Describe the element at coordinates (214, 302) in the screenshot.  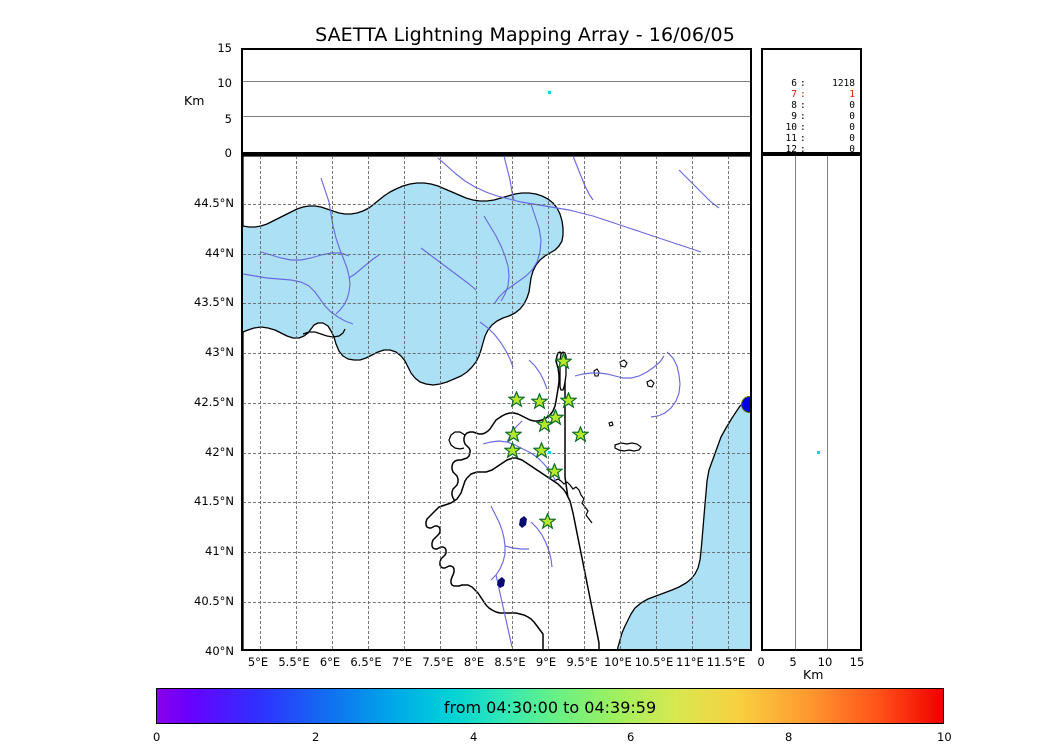
I see `lat-tick-43.5: 43.5°N` at that location.